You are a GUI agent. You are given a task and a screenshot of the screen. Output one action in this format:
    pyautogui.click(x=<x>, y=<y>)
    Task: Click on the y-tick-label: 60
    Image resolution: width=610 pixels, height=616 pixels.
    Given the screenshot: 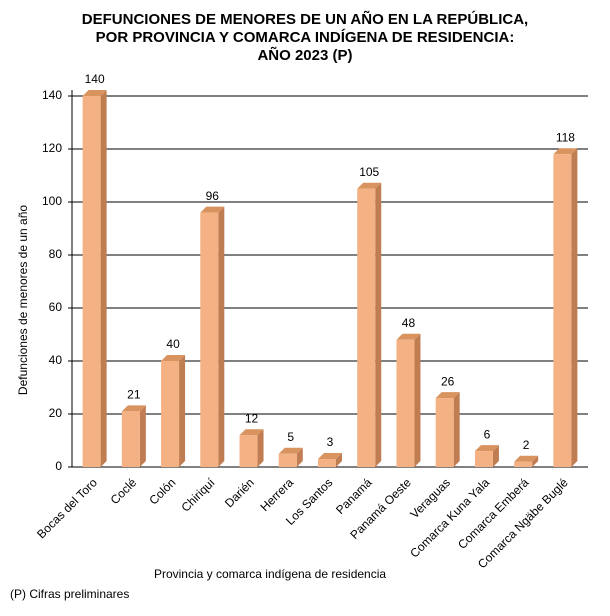 What is the action you would take?
    pyautogui.click(x=56, y=307)
    